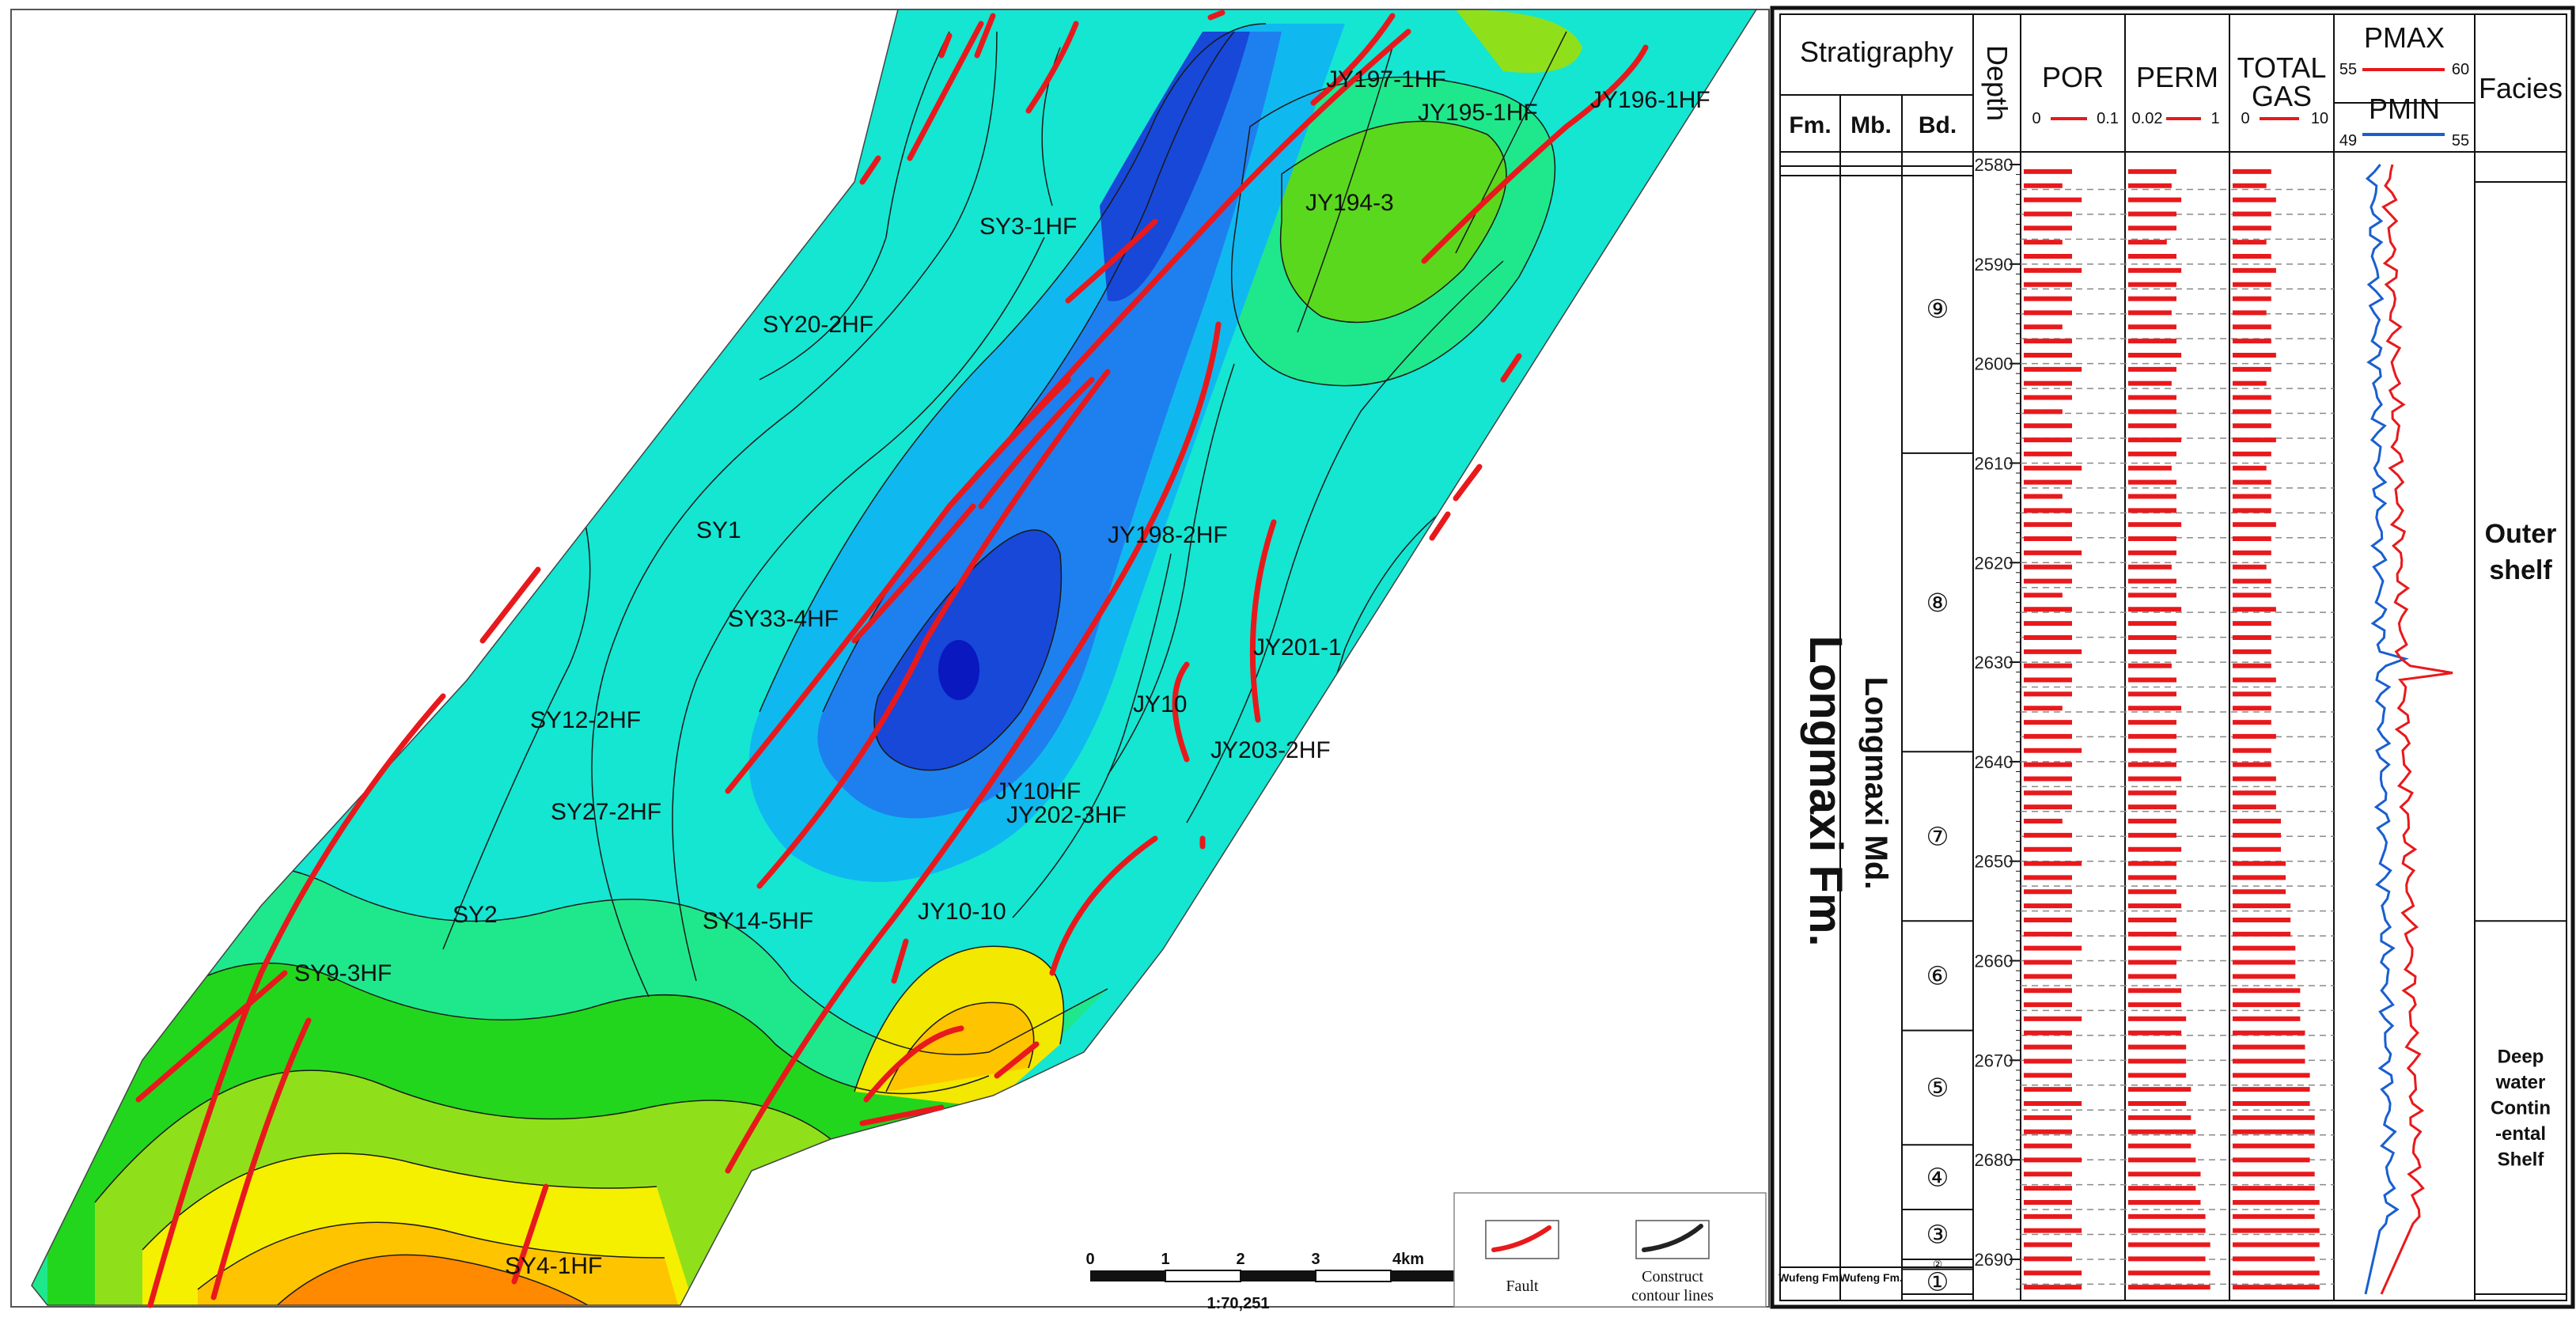 Image resolution: width=2576 pixels, height=1325 pixels. What do you see at coordinates (2319, 118) in the screenshot?
I see `gas-max: 10` at bounding box center [2319, 118].